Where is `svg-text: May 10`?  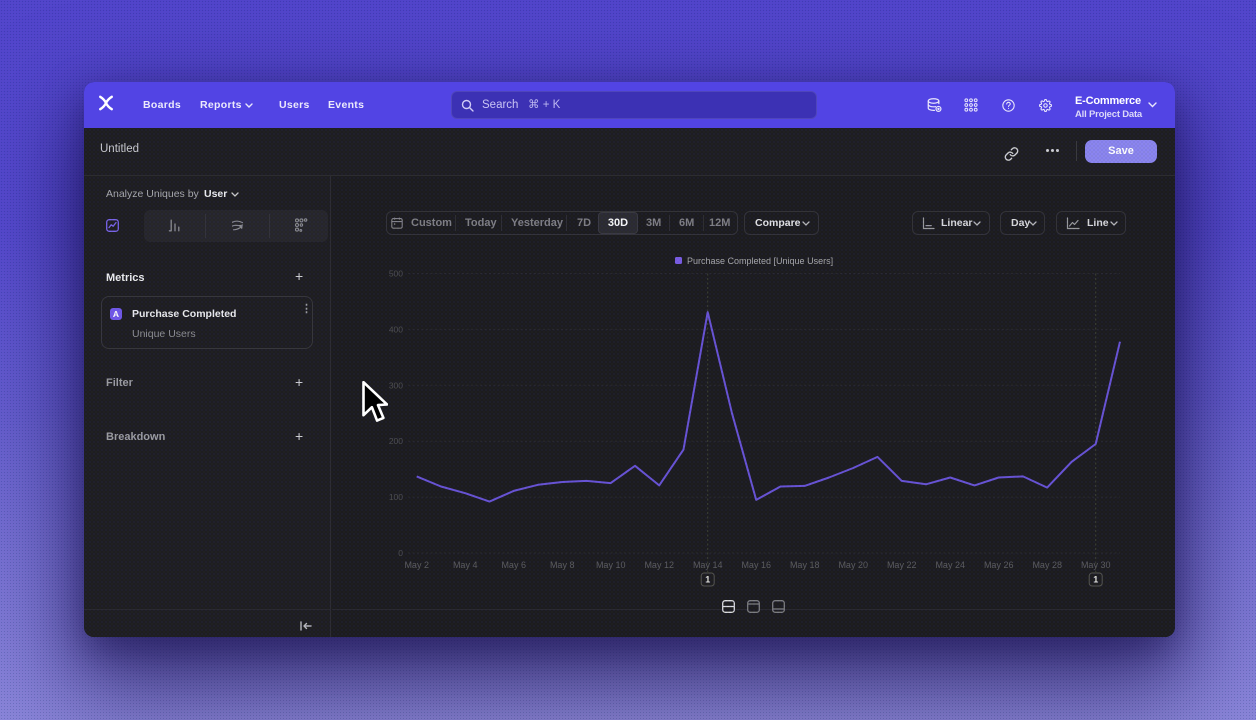
svg-text: May 10 is located at coordinates (611, 565).